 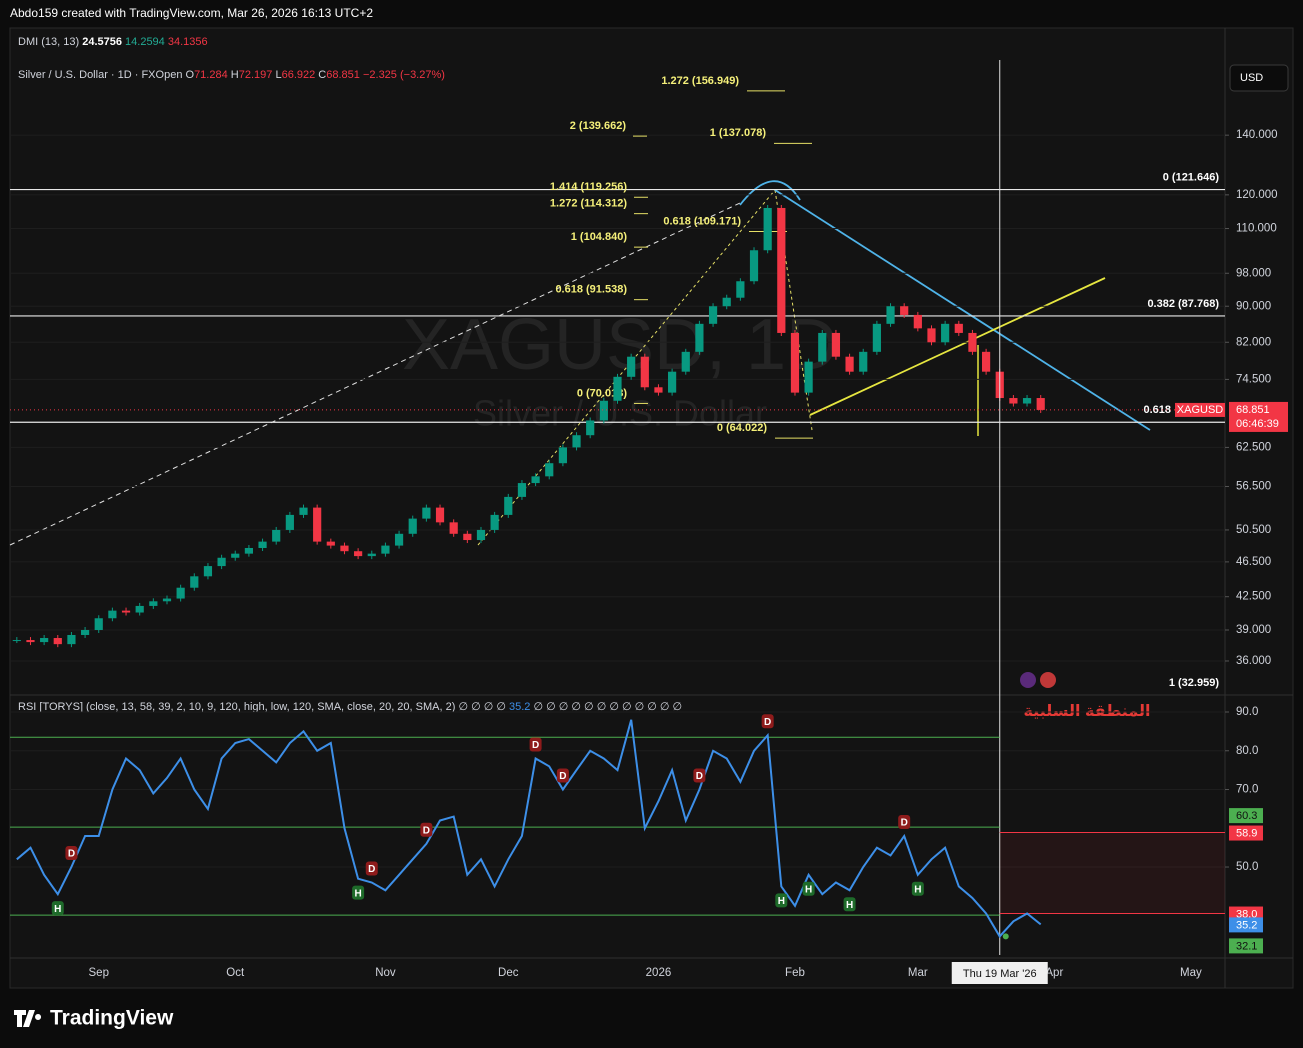 What do you see at coordinates (1253, 306) in the screenshot?
I see `y-tick-label: 90.000` at bounding box center [1253, 306].